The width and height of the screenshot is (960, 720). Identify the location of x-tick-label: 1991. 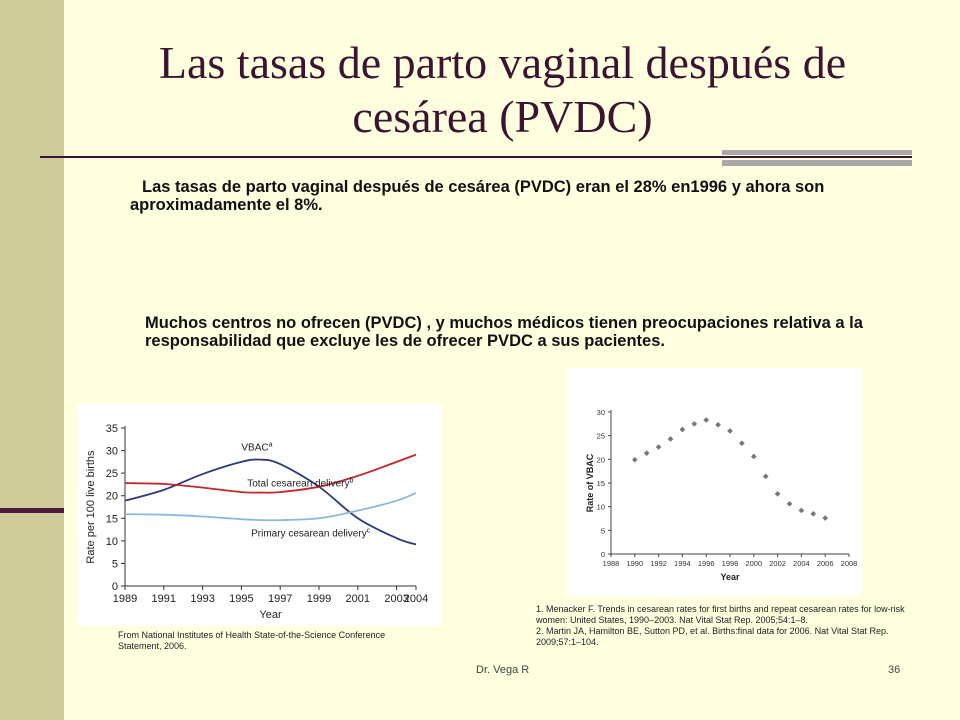
(164, 599).